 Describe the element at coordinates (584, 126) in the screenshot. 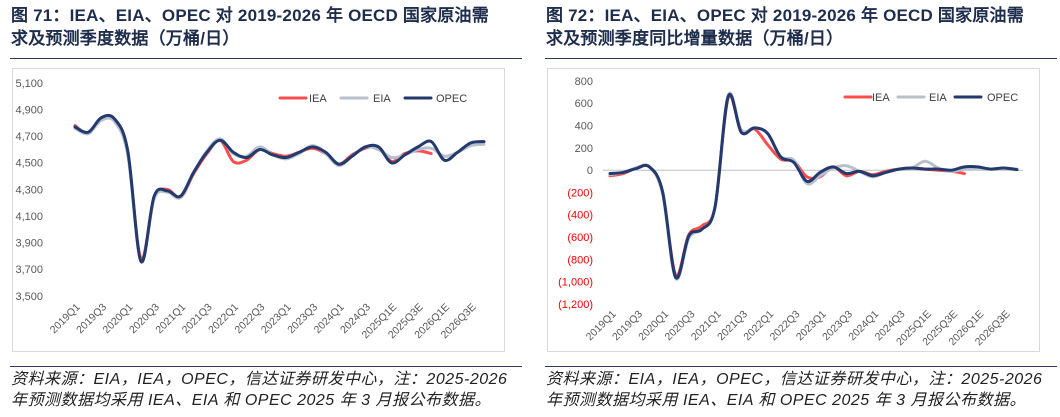

I see `y-tick-label: 400` at that location.